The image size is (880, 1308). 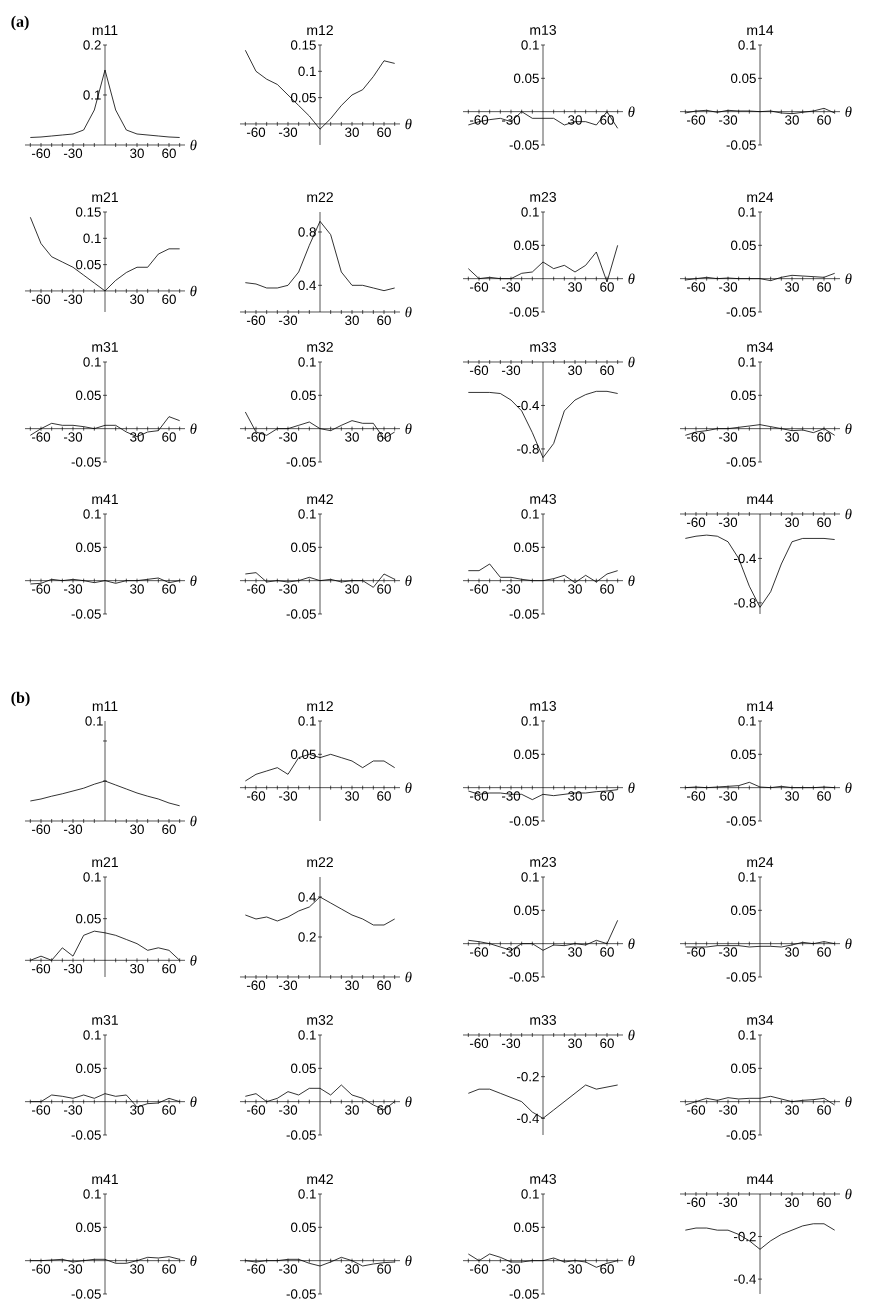 I want to click on y-tick-label: 0.15, so click(x=303, y=45).